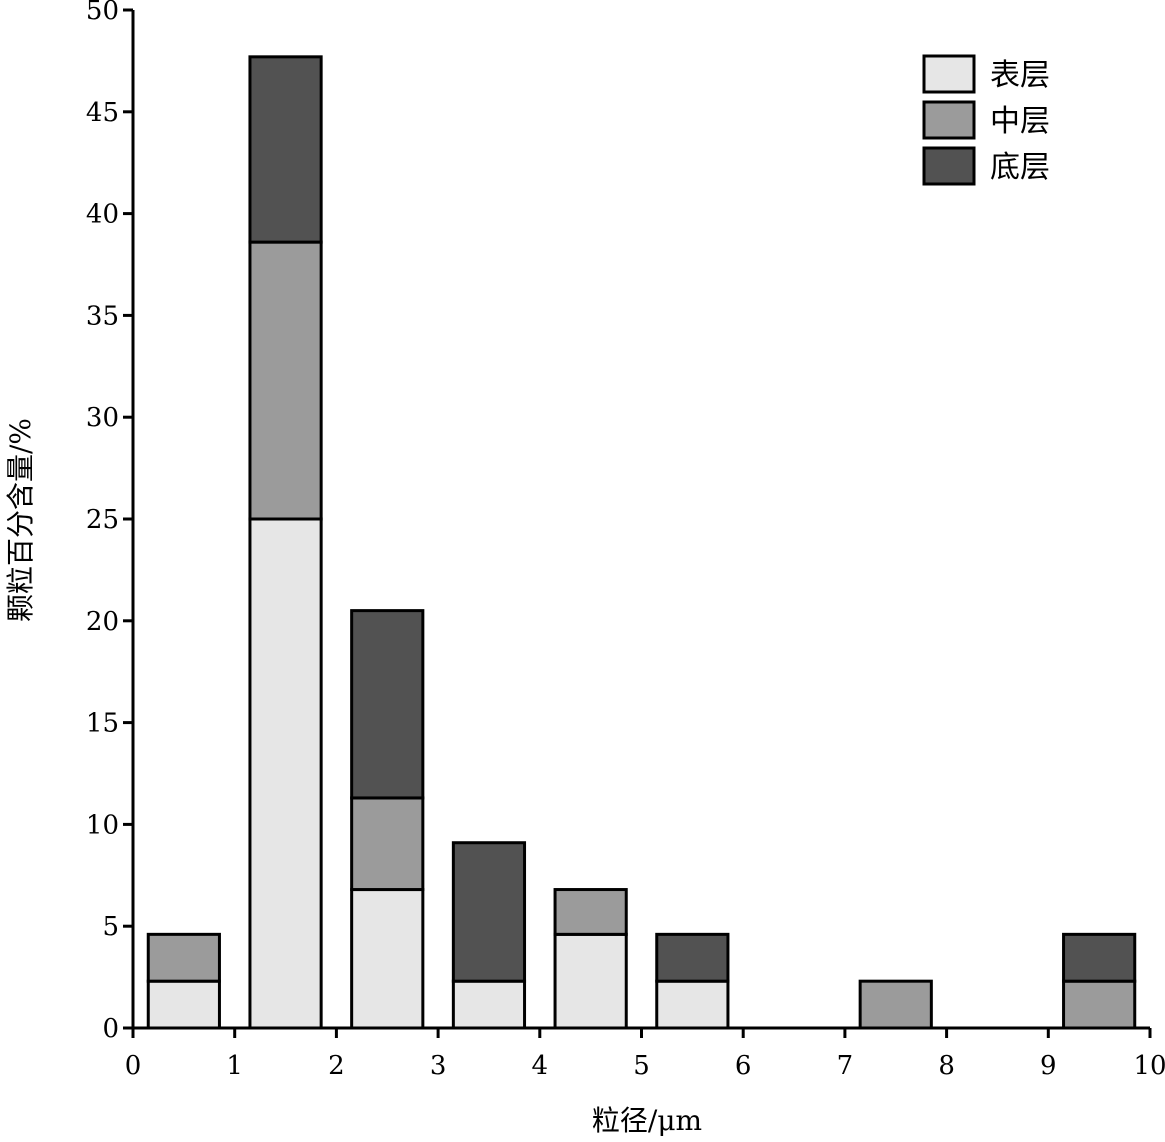  I want to click on y-tick-label: 10, so click(102, 825).